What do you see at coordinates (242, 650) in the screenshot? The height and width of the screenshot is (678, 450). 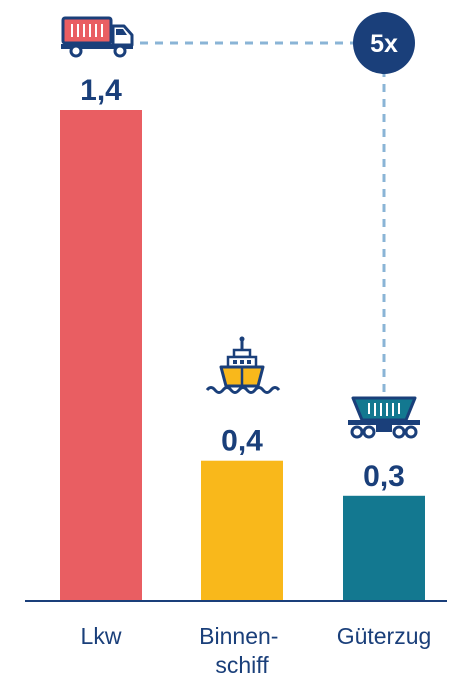 I see `category-label-binnenschiff: Binnen- schiff` at bounding box center [242, 650].